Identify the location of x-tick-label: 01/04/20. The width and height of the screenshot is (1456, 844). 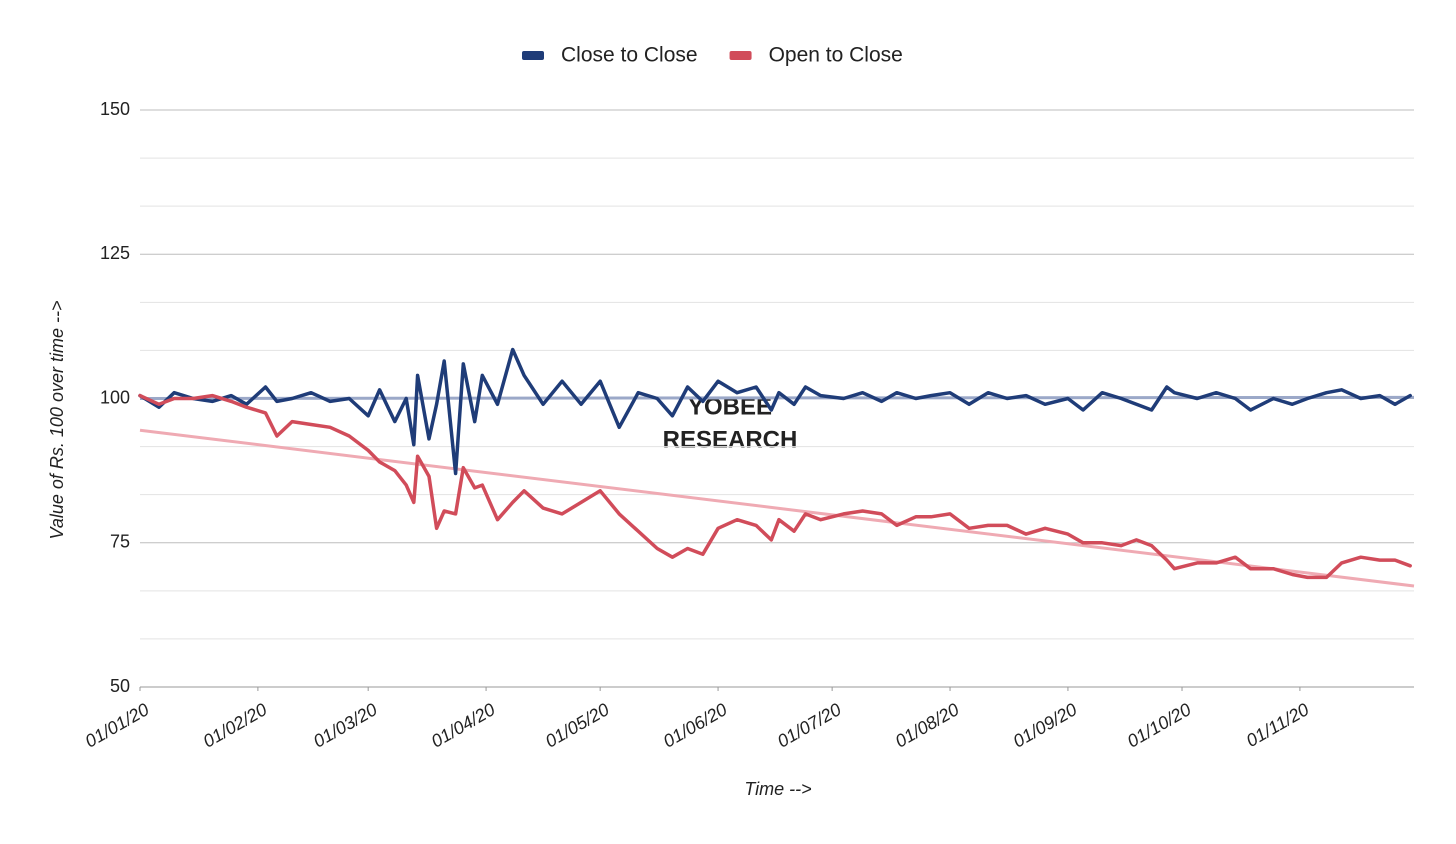
(463, 725).